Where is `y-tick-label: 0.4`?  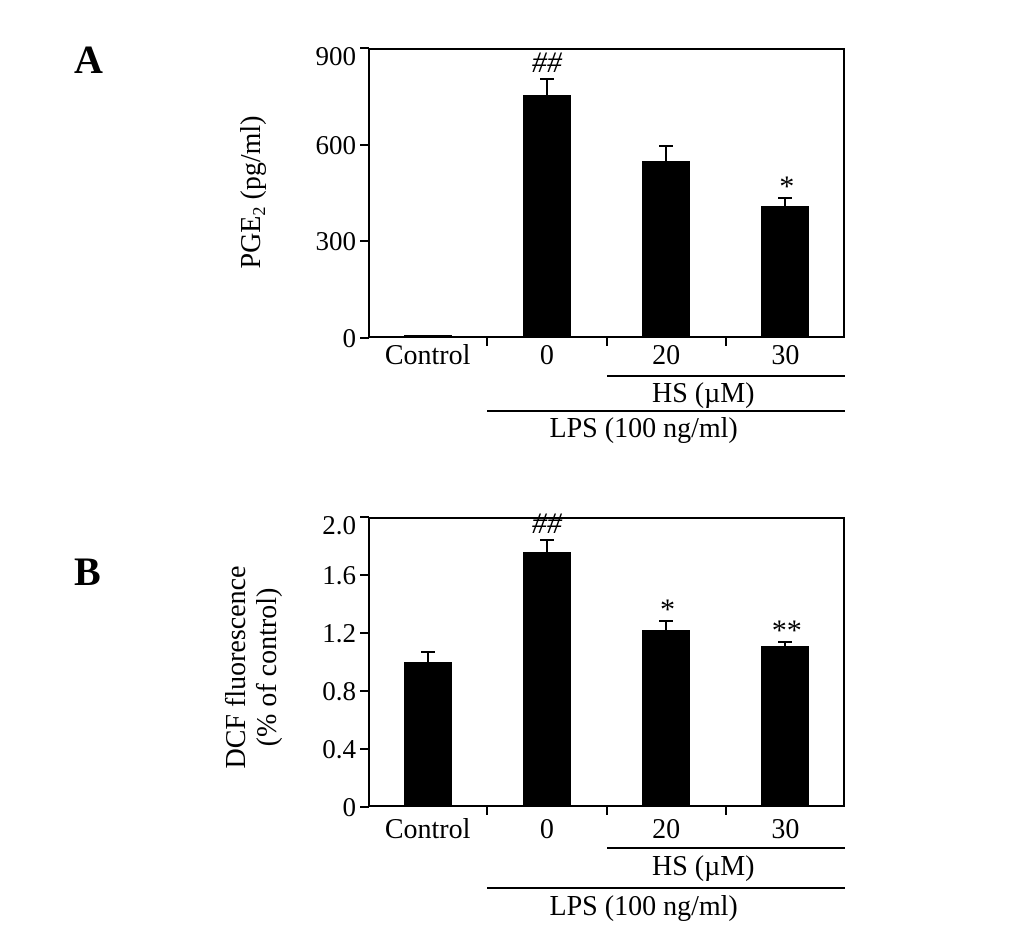 y-tick-label: 0.4 is located at coordinates (339, 749).